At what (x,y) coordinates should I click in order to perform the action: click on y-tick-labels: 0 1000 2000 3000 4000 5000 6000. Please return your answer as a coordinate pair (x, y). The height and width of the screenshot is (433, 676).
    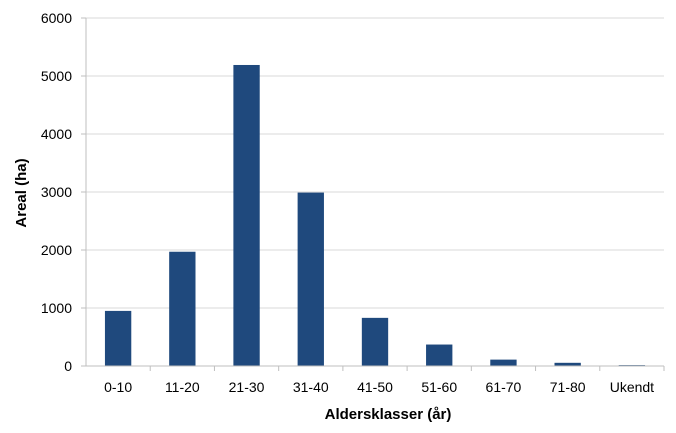
    Looking at the image, I should click on (56, 192).